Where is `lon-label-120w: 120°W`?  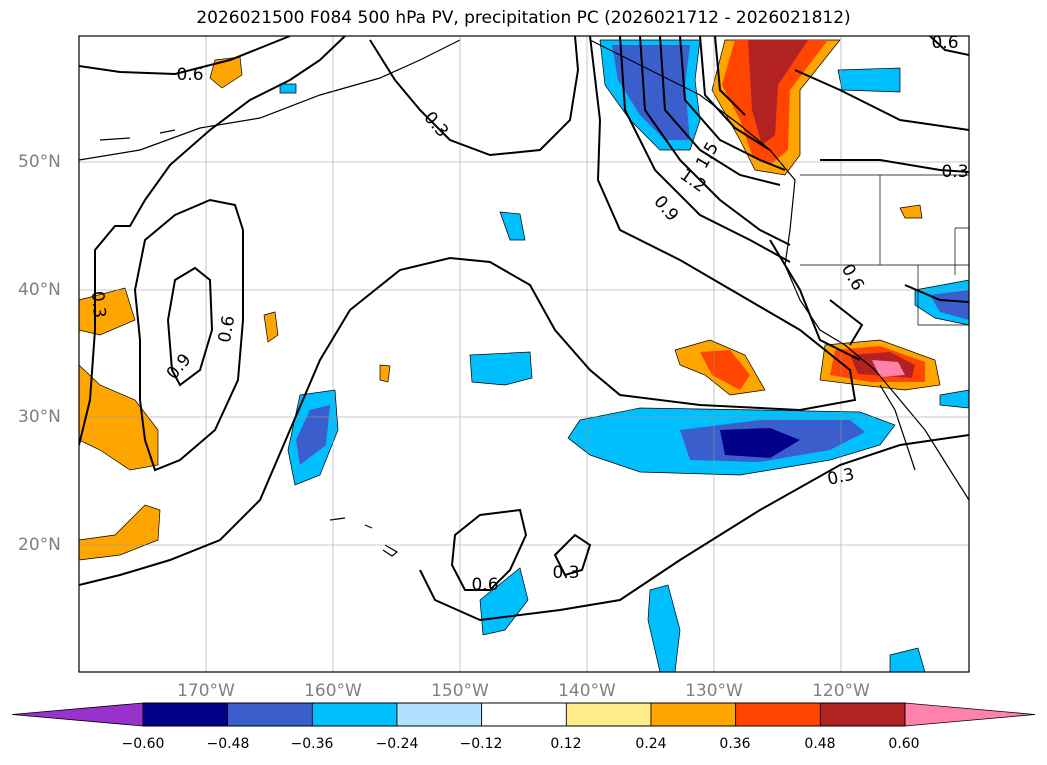
lon-label-120w: 120°W is located at coordinates (841, 691).